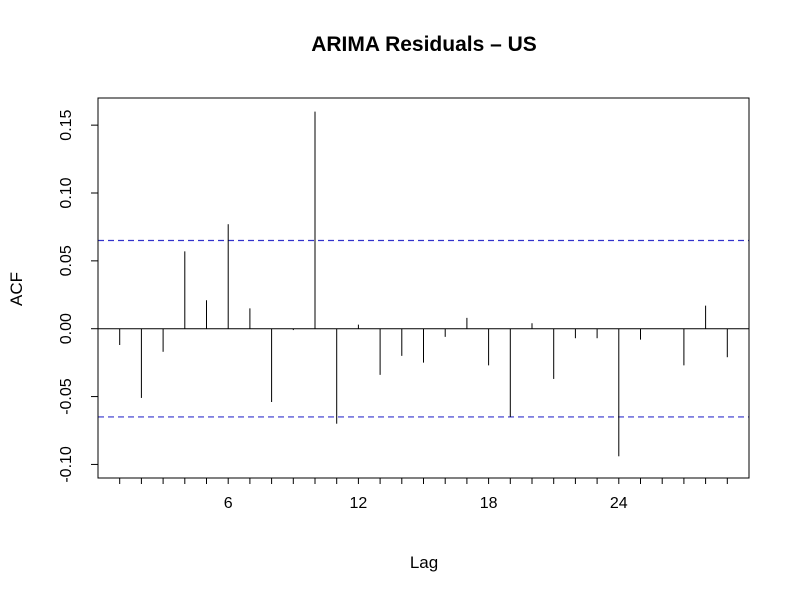 The image size is (800, 600). I want to click on y-tick-label: 0.15, so click(66, 124).